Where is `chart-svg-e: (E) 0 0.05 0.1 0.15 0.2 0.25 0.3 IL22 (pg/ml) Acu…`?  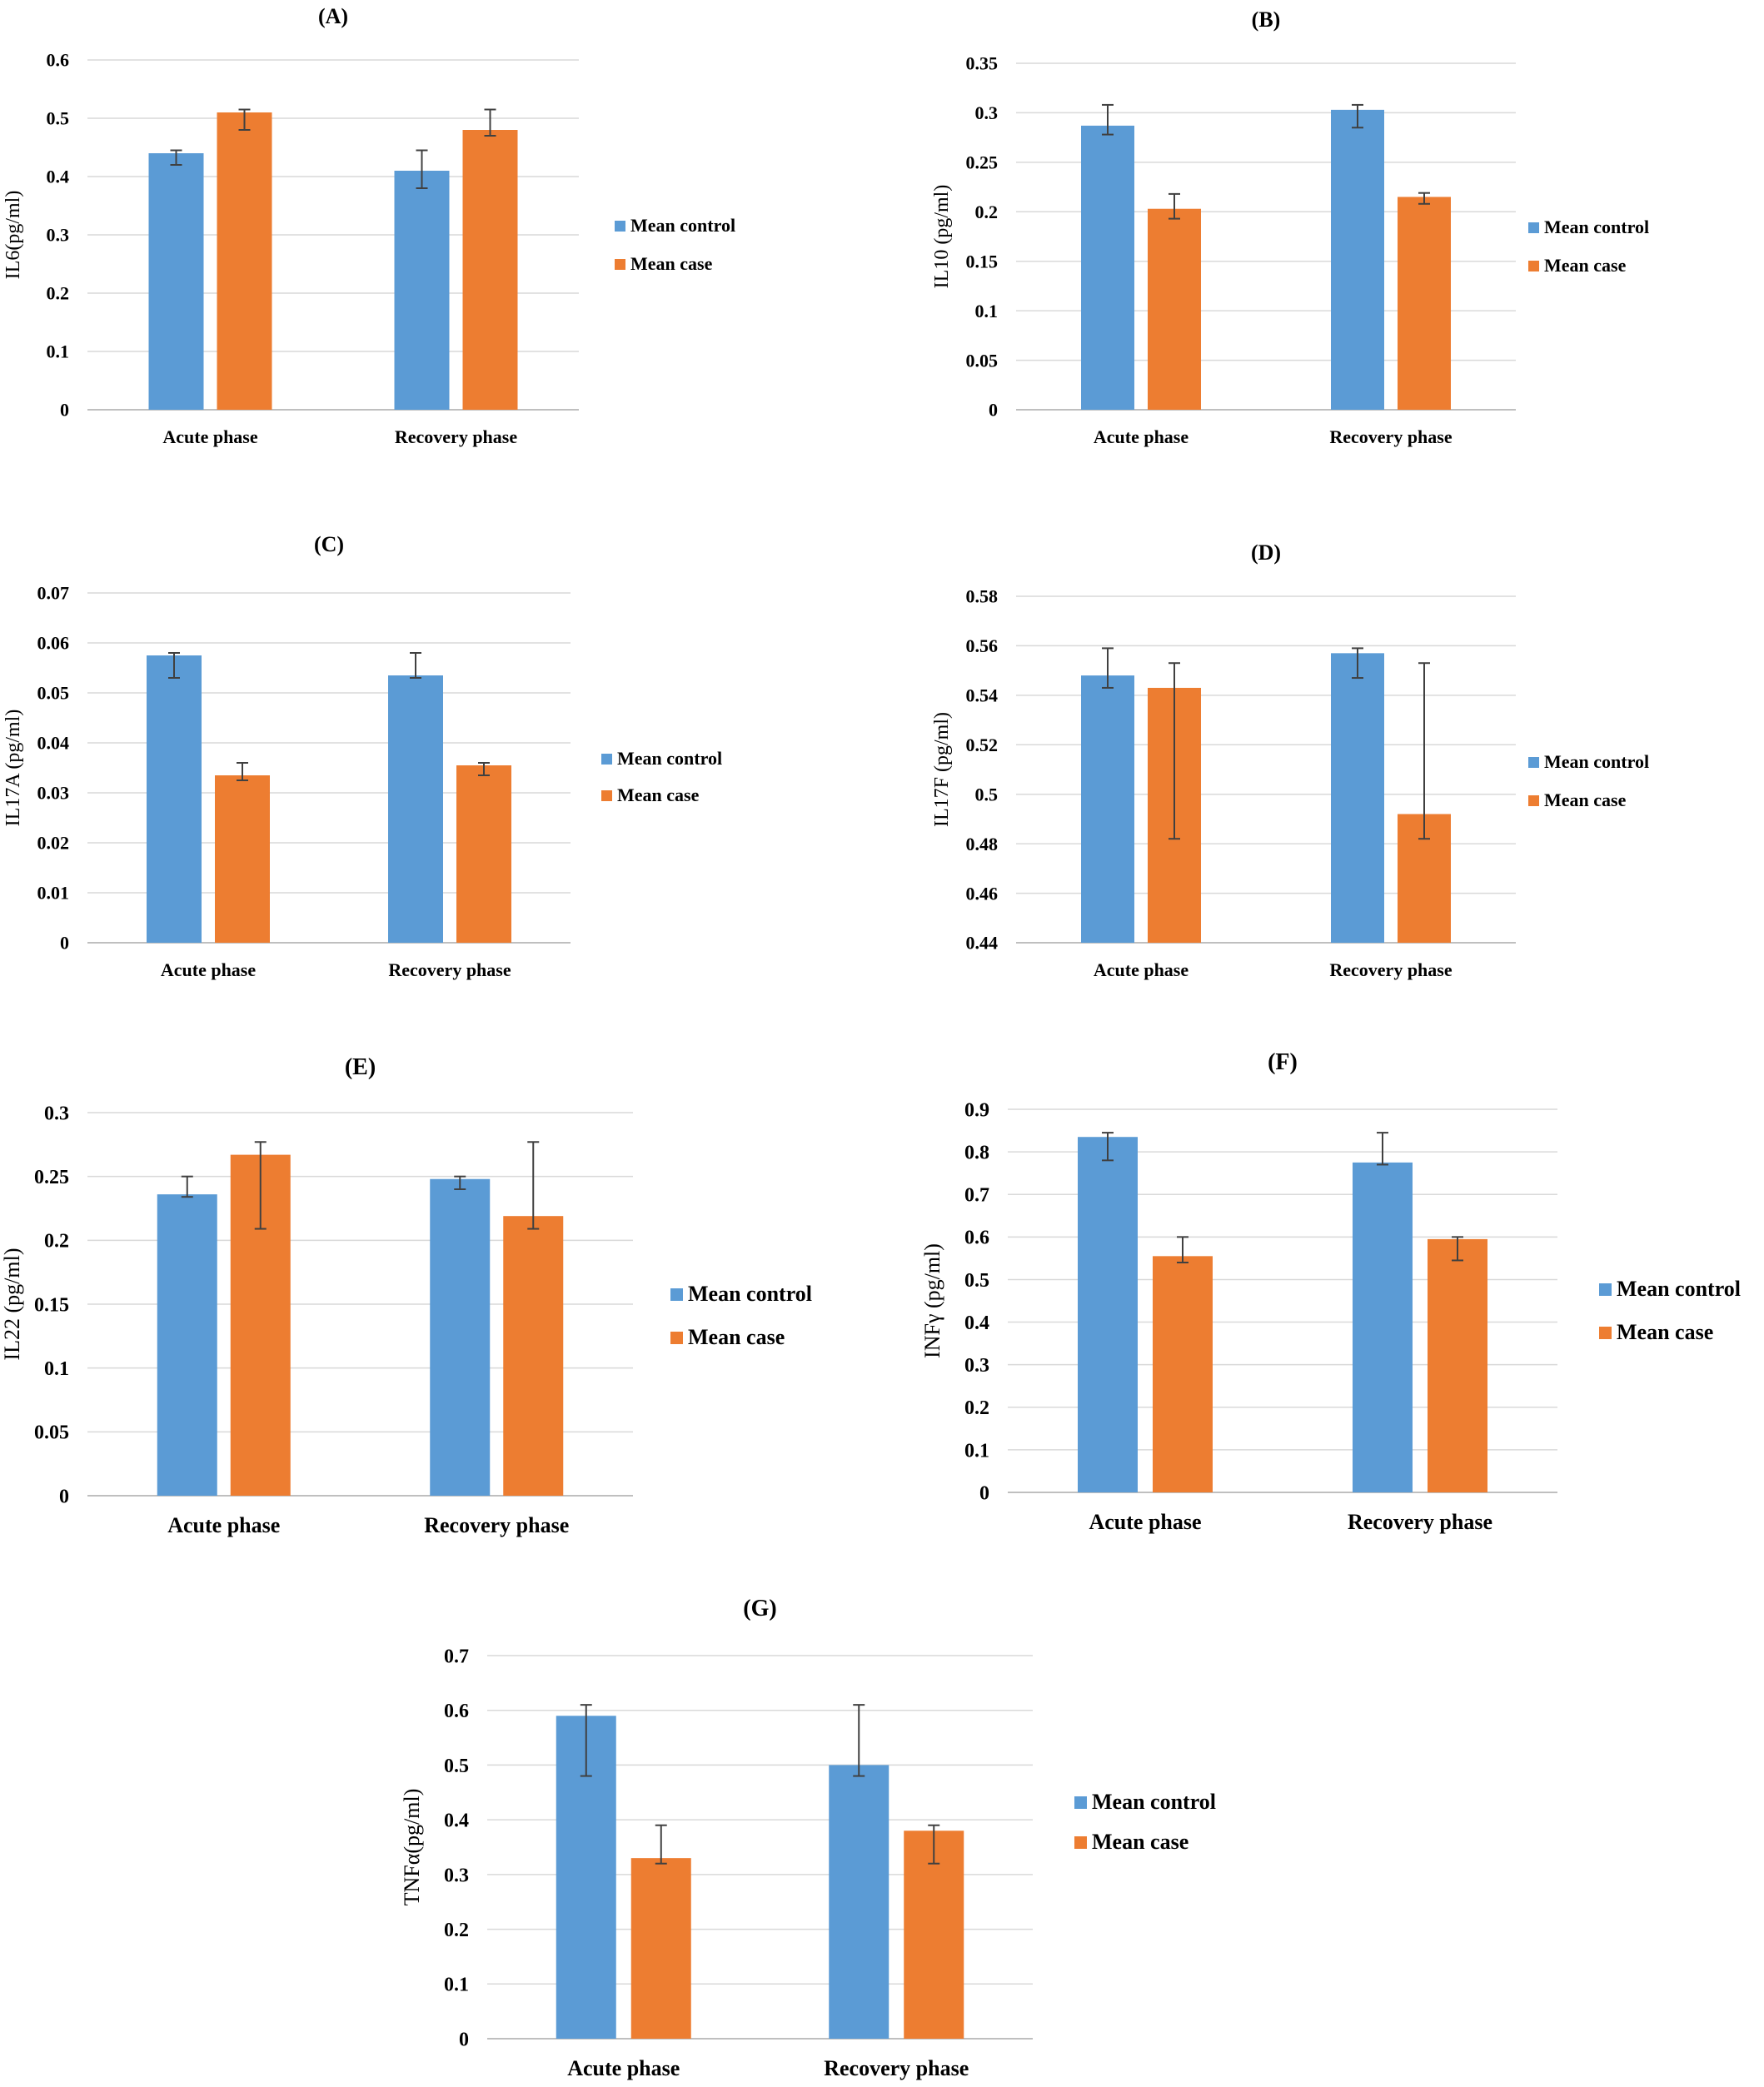 chart-svg-e: (E) 0 0.05 0.1 0.15 0.2 0.25 0.3 IL22 (pg/ml) Acu… is located at coordinates (406, 1295).